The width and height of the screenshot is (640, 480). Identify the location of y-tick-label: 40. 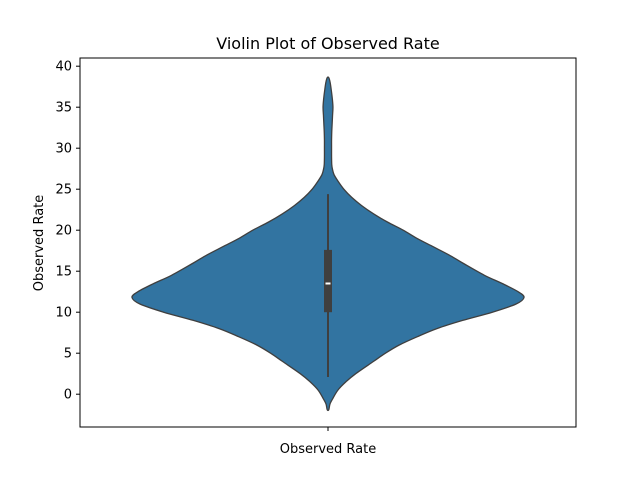
(63, 67).